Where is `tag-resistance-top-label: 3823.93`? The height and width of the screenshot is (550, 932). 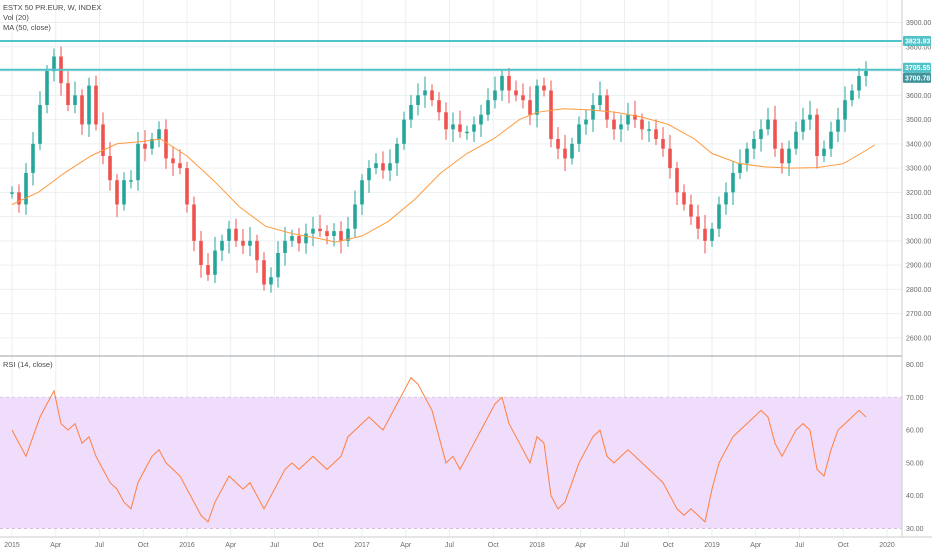 tag-resistance-top-label: 3823.93 is located at coordinates (917, 42).